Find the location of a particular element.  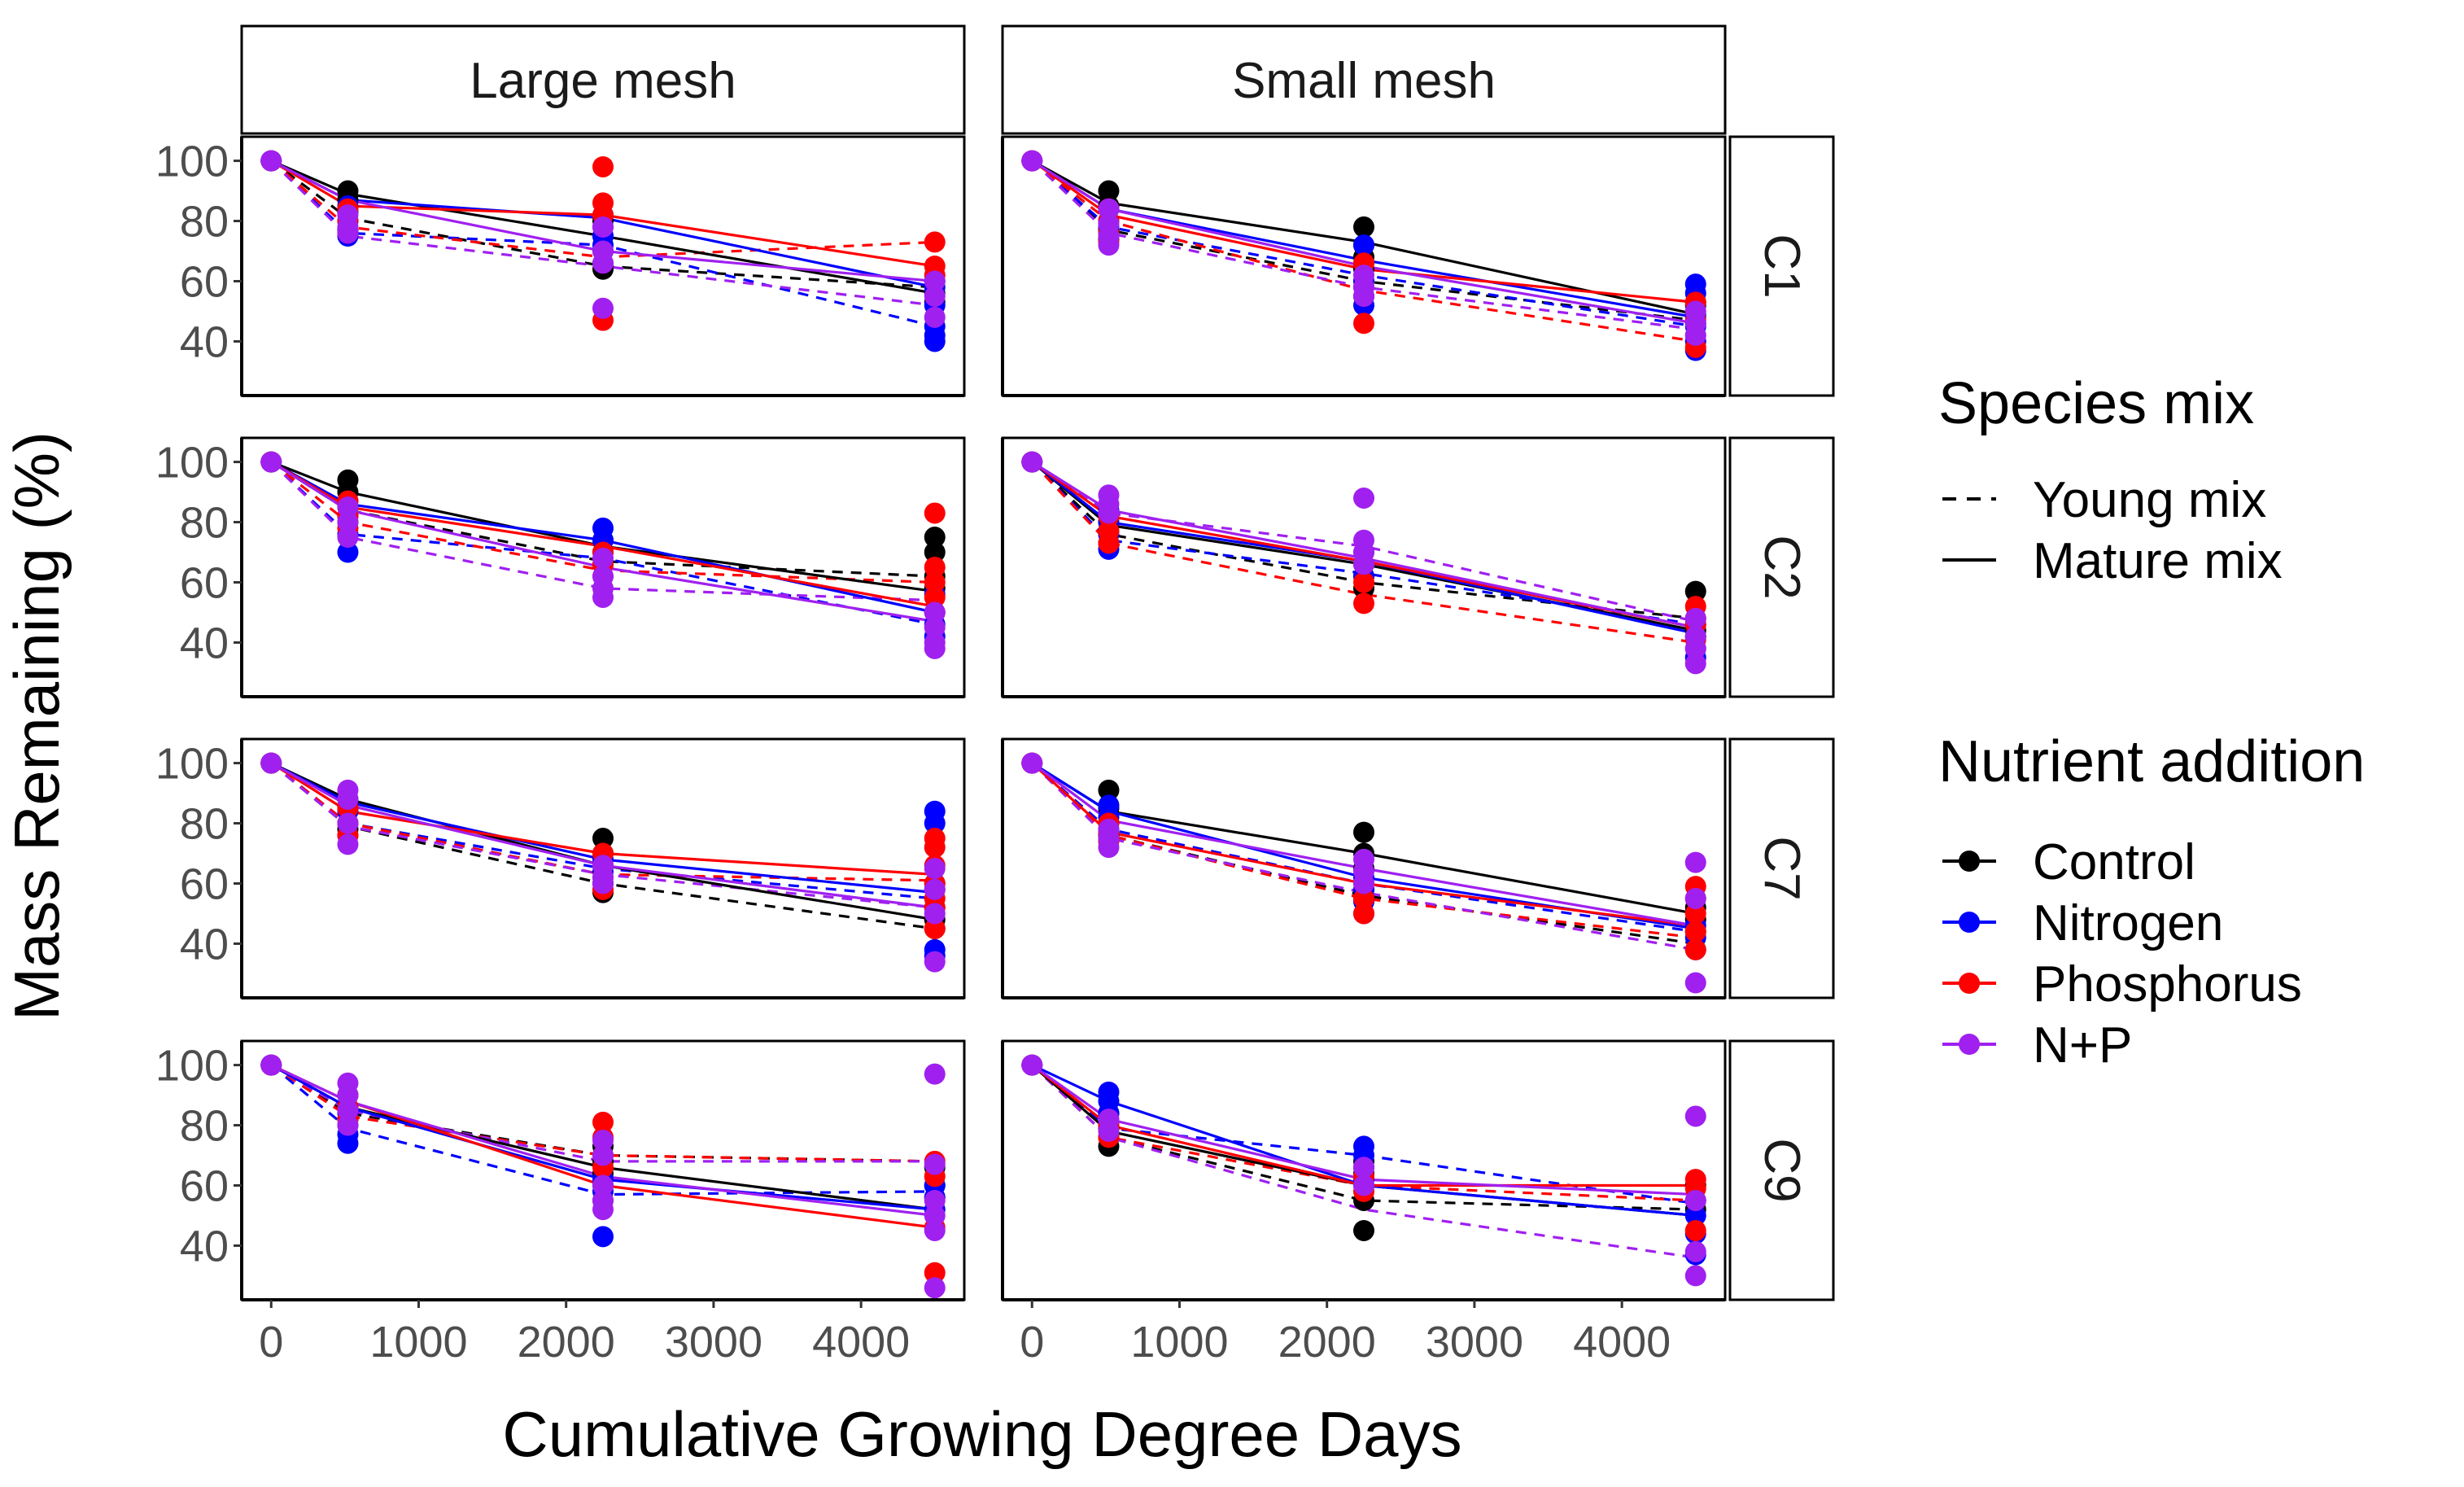

y-tick-label: 40 is located at coordinates (205, 944).